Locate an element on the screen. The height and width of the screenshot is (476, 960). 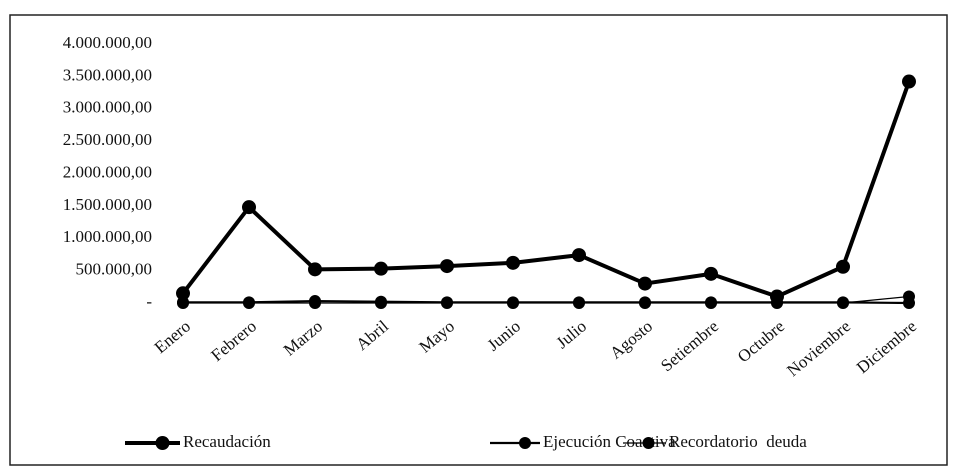
y-tick-label: 4.000.000,00 is located at coordinates (107, 42).